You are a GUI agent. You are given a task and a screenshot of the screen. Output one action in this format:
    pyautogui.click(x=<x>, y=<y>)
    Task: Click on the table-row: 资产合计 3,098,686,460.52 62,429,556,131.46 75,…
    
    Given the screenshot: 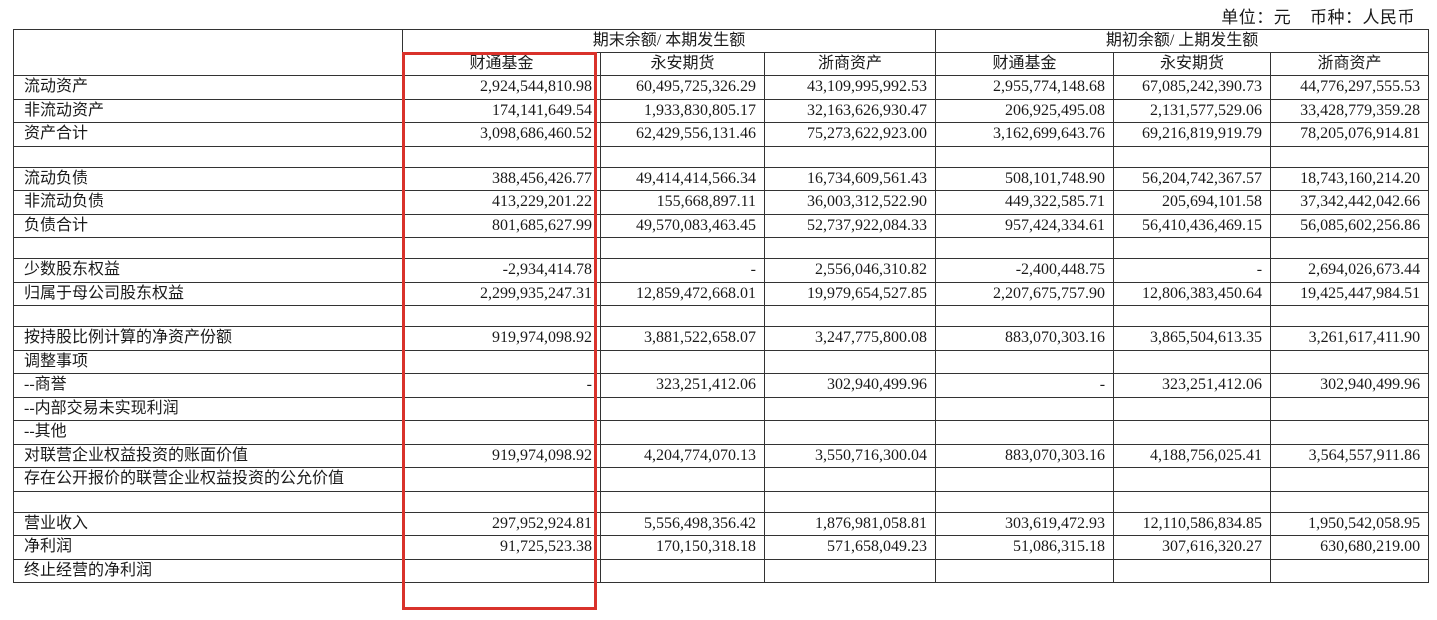 What is the action you would take?
    pyautogui.click(x=721, y=134)
    